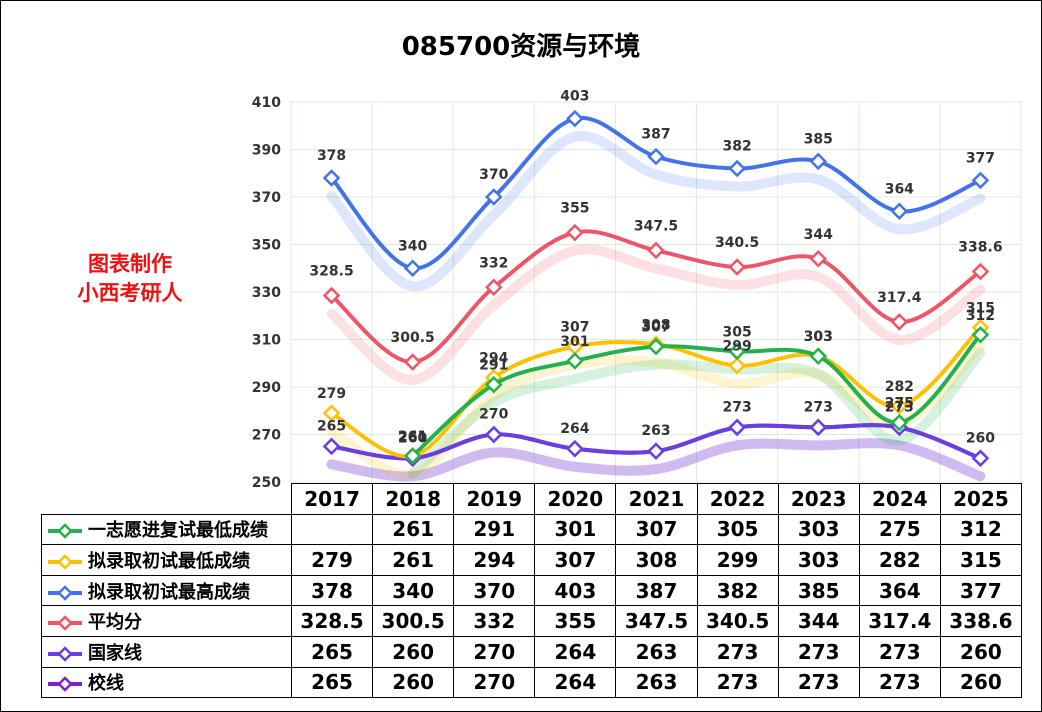  I want to click on data-label: 315, so click(980, 309).